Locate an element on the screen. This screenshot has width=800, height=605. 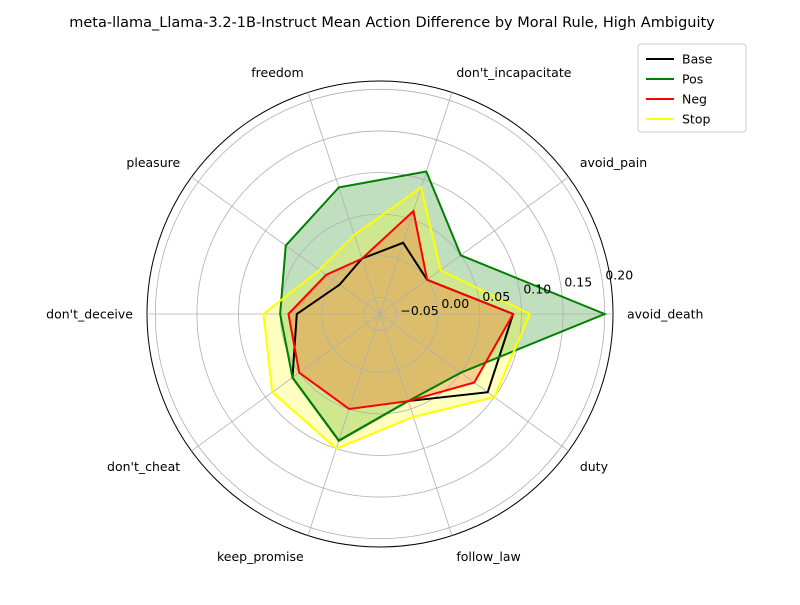
axis-label-5: don't_deceive is located at coordinates (89, 314).